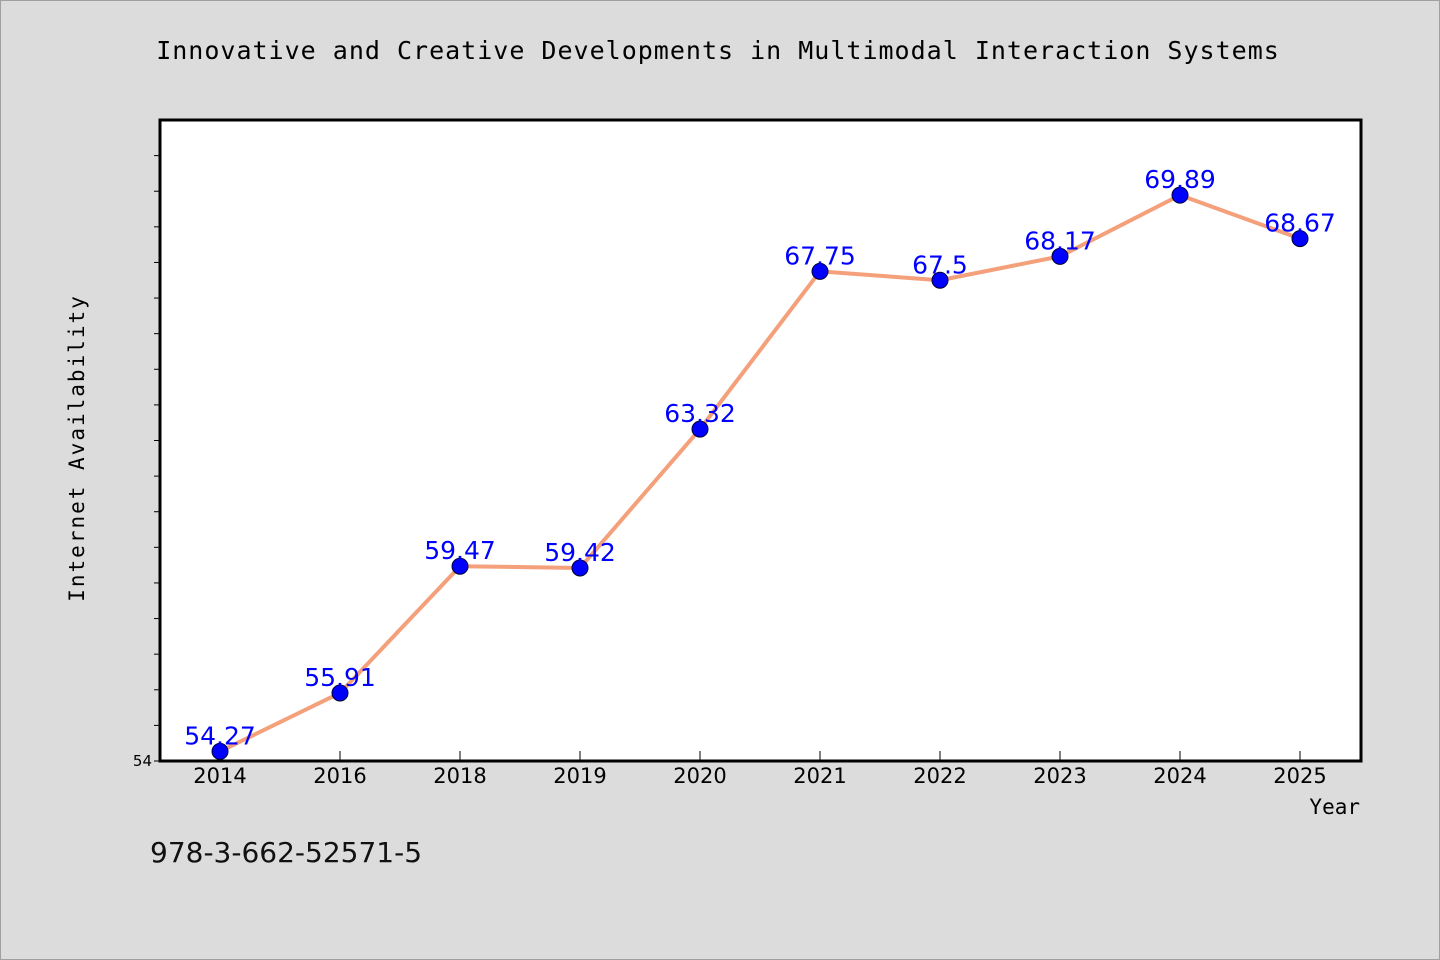 This screenshot has height=960, width=1440. What do you see at coordinates (142, 761) in the screenshot?
I see `y-tick-label: 54` at bounding box center [142, 761].